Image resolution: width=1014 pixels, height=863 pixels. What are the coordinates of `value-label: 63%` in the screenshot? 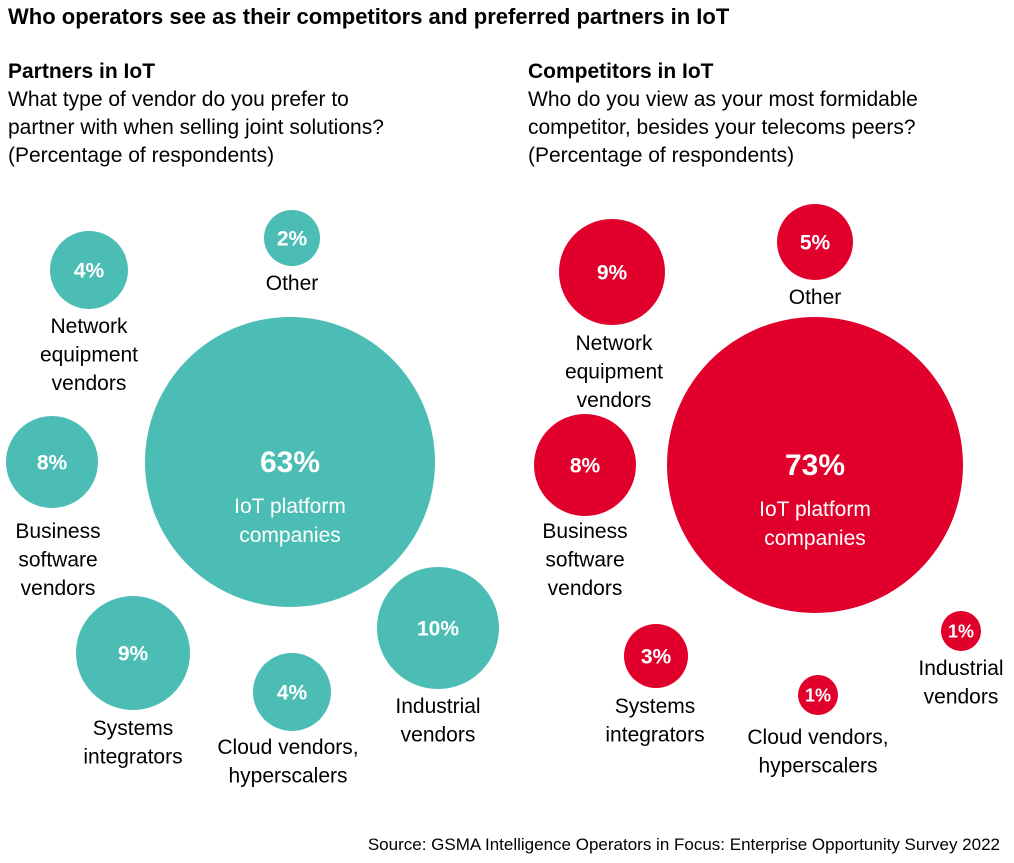 It's located at (290, 462).